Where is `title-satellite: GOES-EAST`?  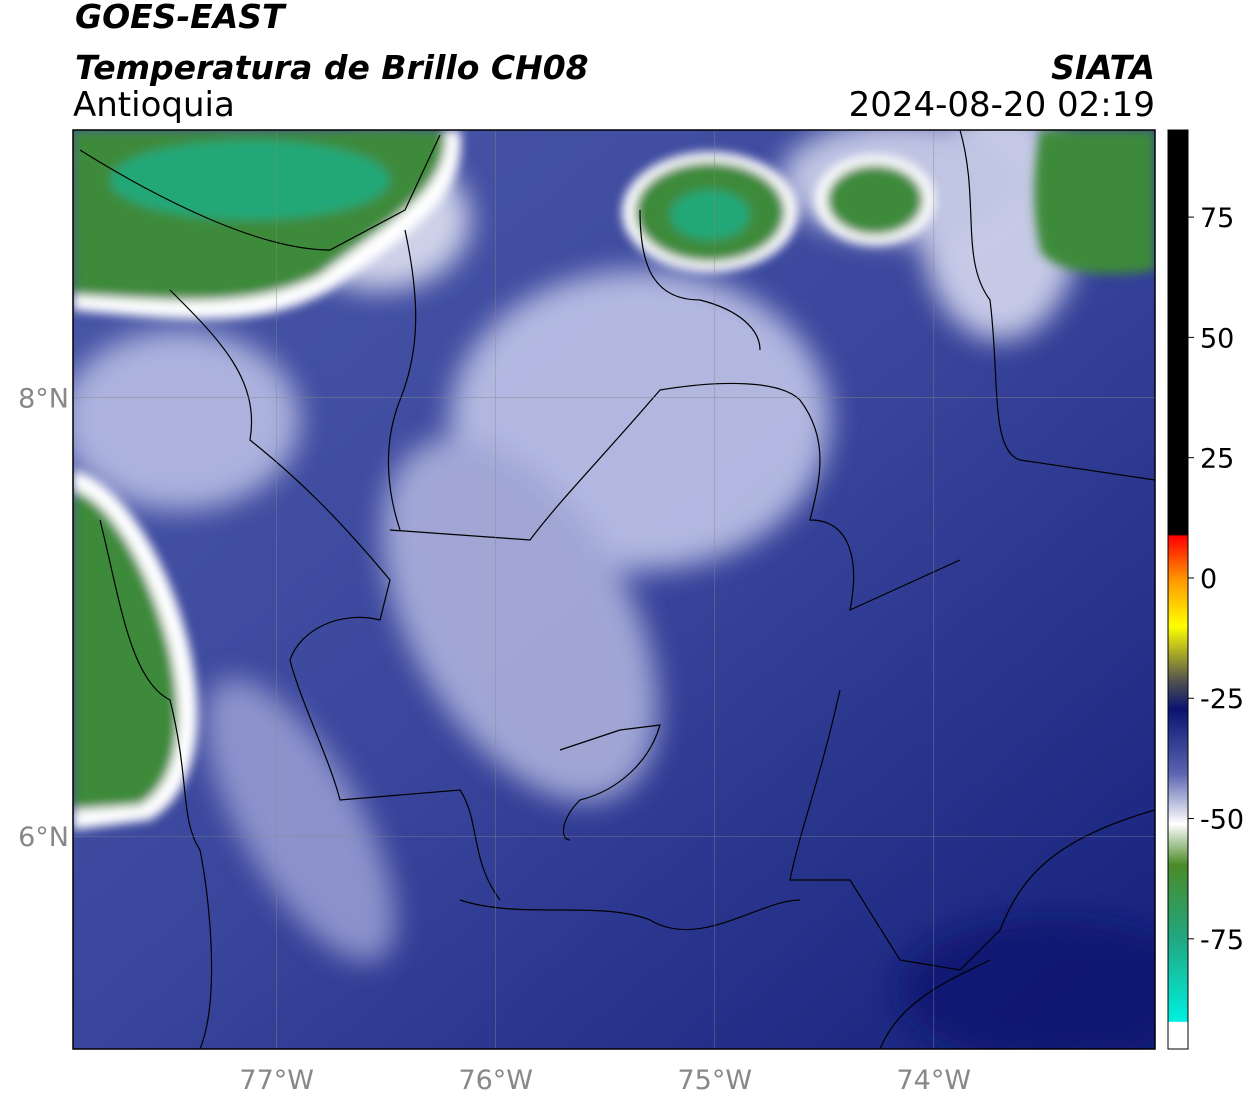
title-satellite: GOES-EAST is located at coordinates (181, 18).